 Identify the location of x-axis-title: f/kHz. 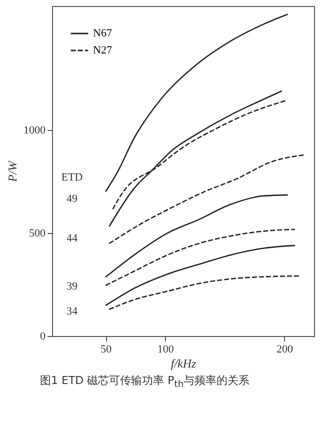
(183, 363).